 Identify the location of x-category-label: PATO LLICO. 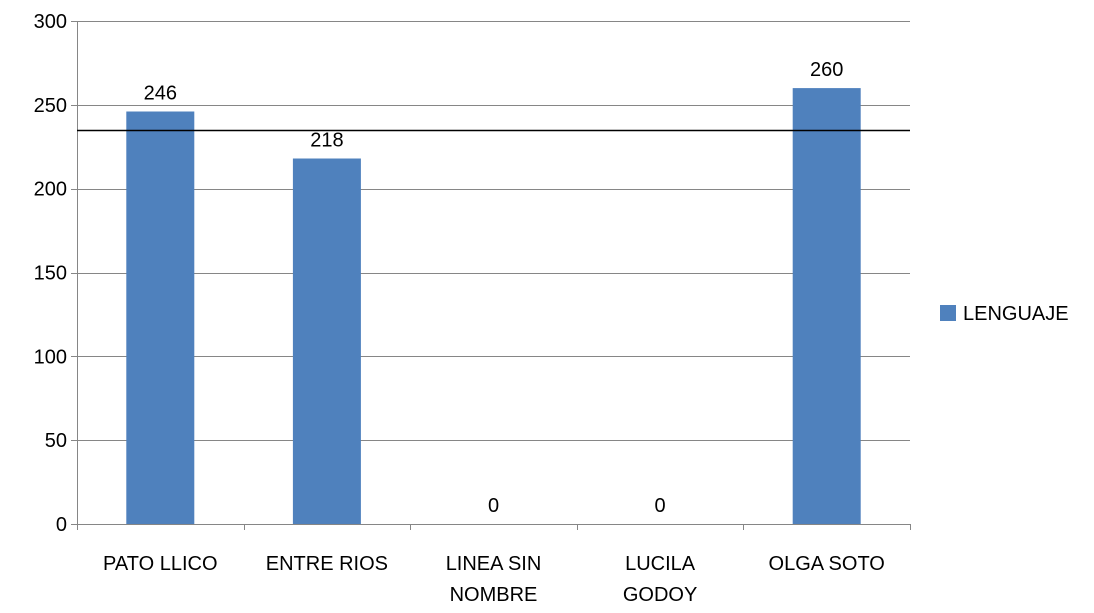
(160, 564).